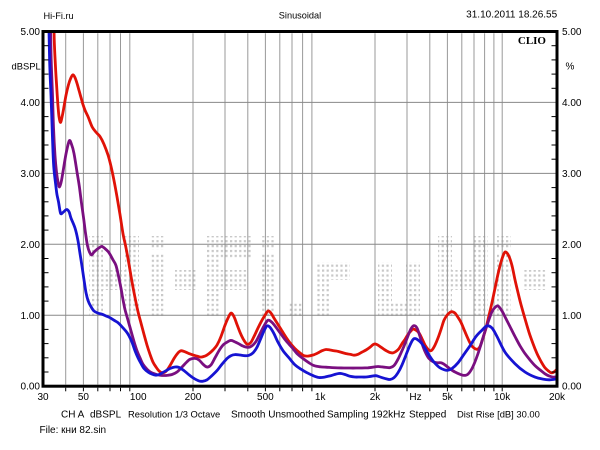  I want to click on svg-text: Hz, so click(415, 397).